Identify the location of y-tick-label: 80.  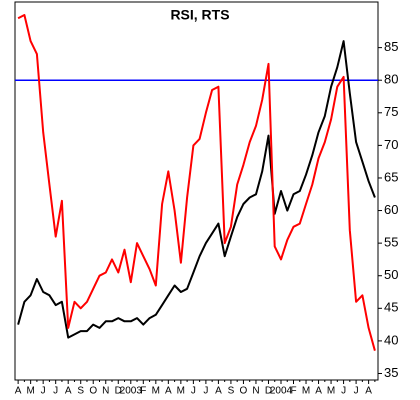
(391, 79).